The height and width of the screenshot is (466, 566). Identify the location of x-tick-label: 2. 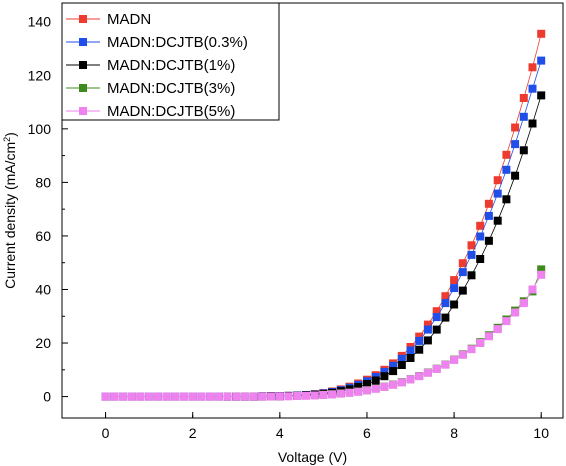
(193, 433).